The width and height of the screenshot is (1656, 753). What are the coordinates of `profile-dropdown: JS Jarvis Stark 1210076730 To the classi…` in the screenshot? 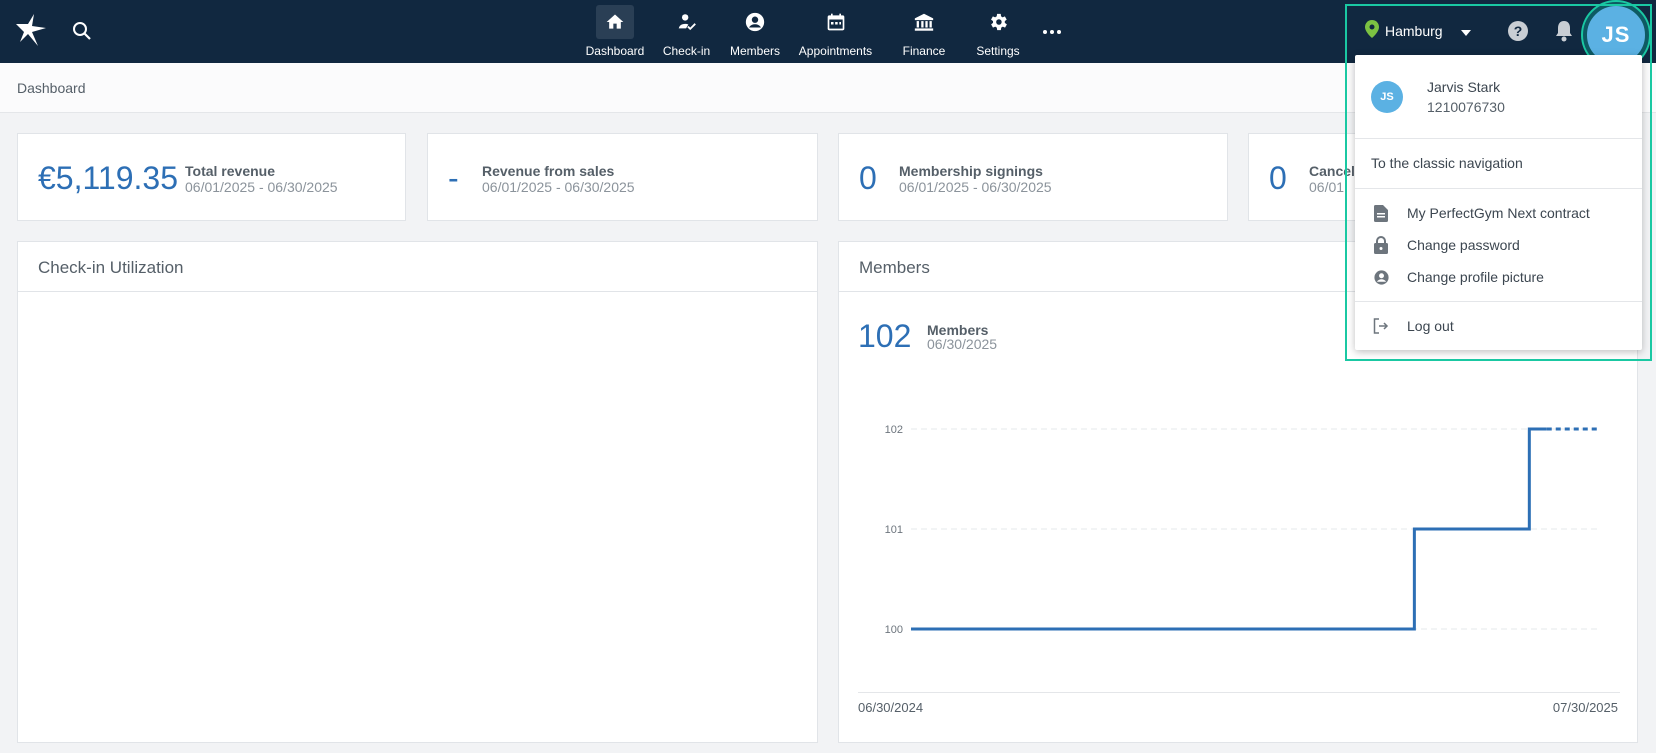 It's located at (1498, 202).